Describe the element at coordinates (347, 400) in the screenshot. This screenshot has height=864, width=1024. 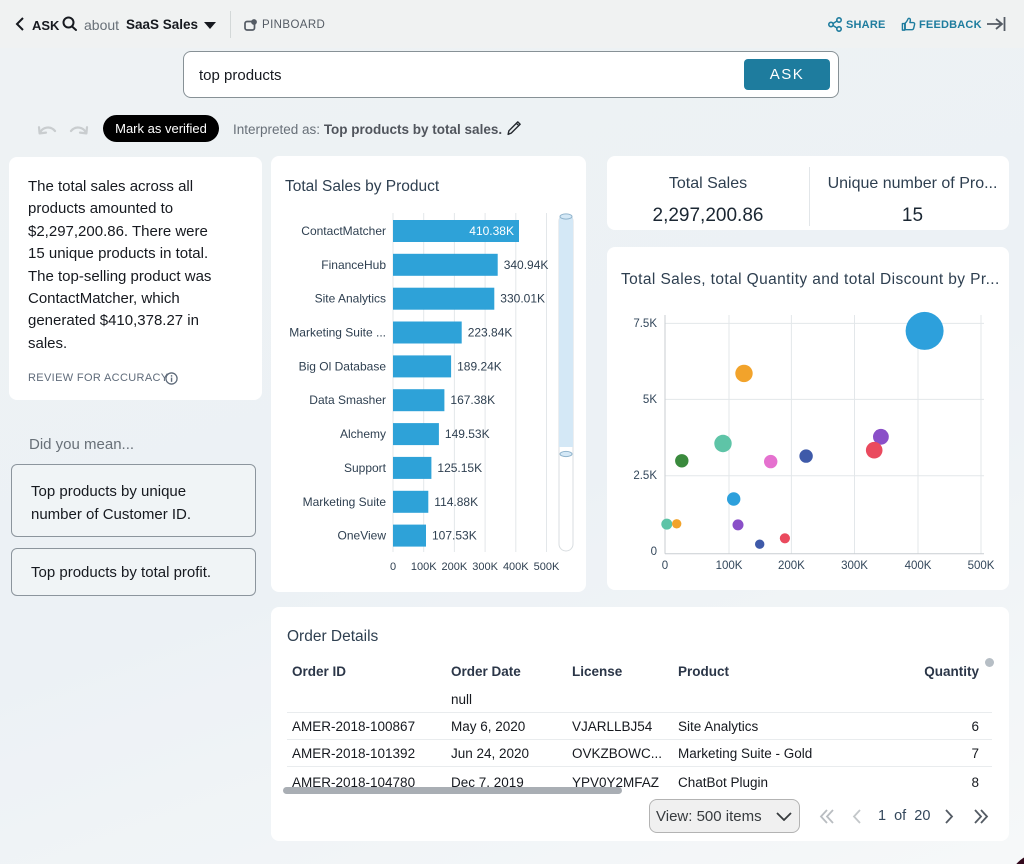
I see `svg-text: Data Smasher` at that location.